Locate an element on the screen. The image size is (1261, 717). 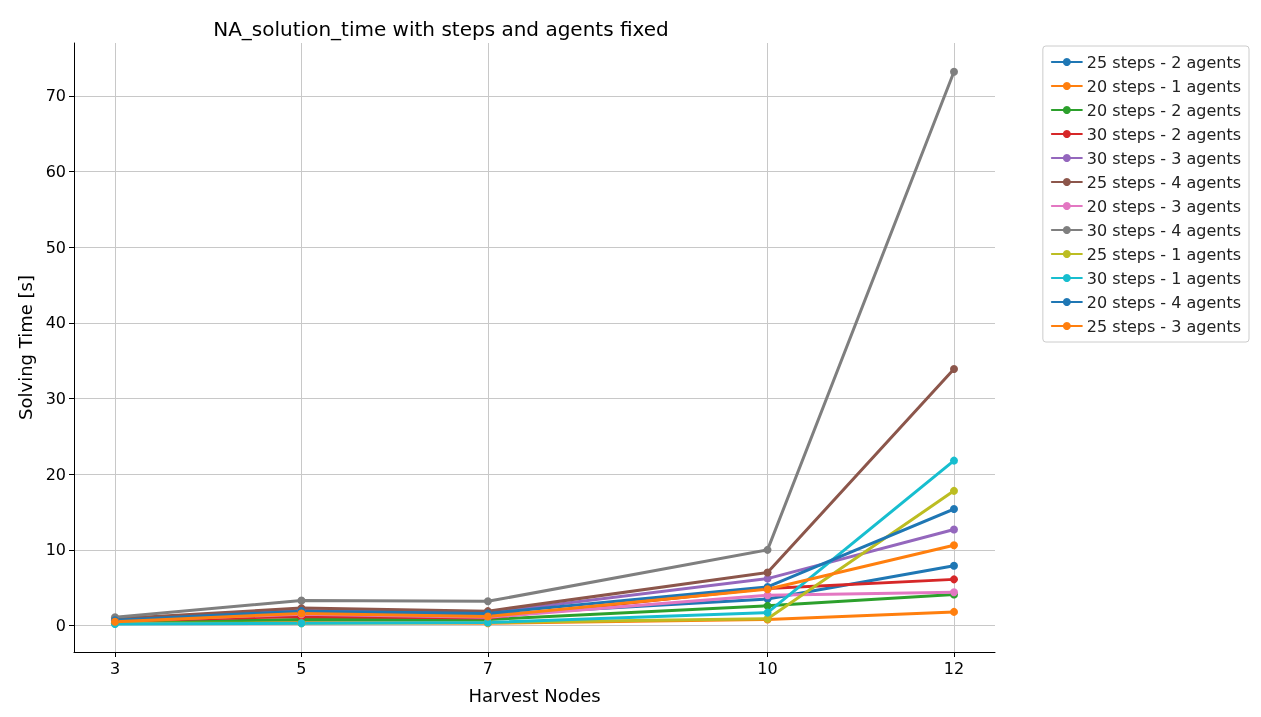
legend-label: 25 steps - 2 agents is located at coordinates (1163, 62).